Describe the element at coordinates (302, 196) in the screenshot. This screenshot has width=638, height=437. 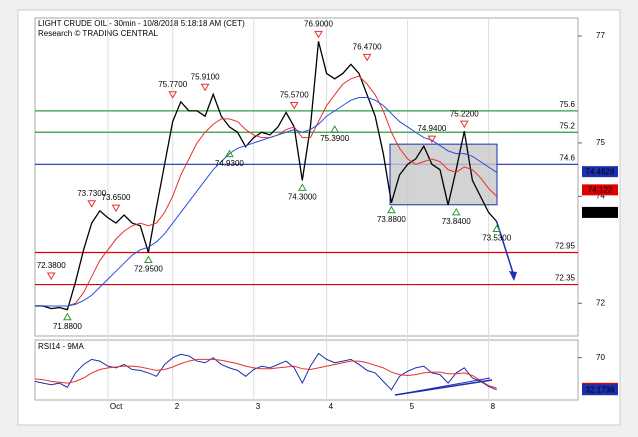
I see `low-label: 74.3000` at that location.